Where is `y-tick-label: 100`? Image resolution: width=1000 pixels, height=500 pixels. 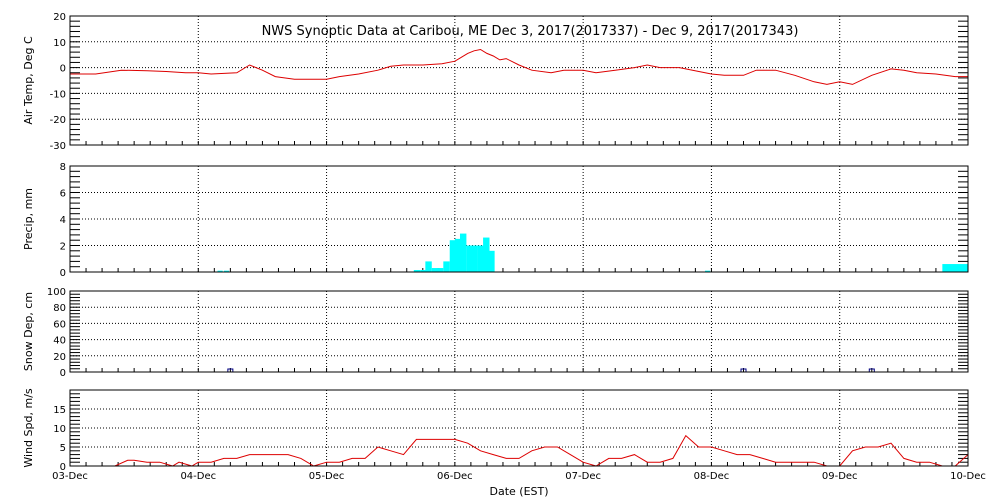
y-tick-label: 100 is located at coordinates (56, 292).